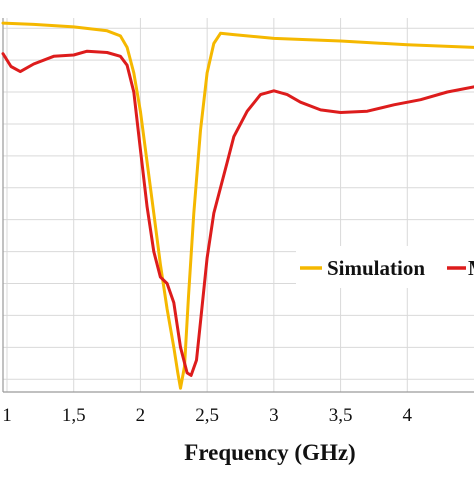 The image size is (474, 479). What do you see at coordinates (376, 268) in the screenshot?
I see `legend-label-simulation: Simulation` at bounding box center [376, 268].